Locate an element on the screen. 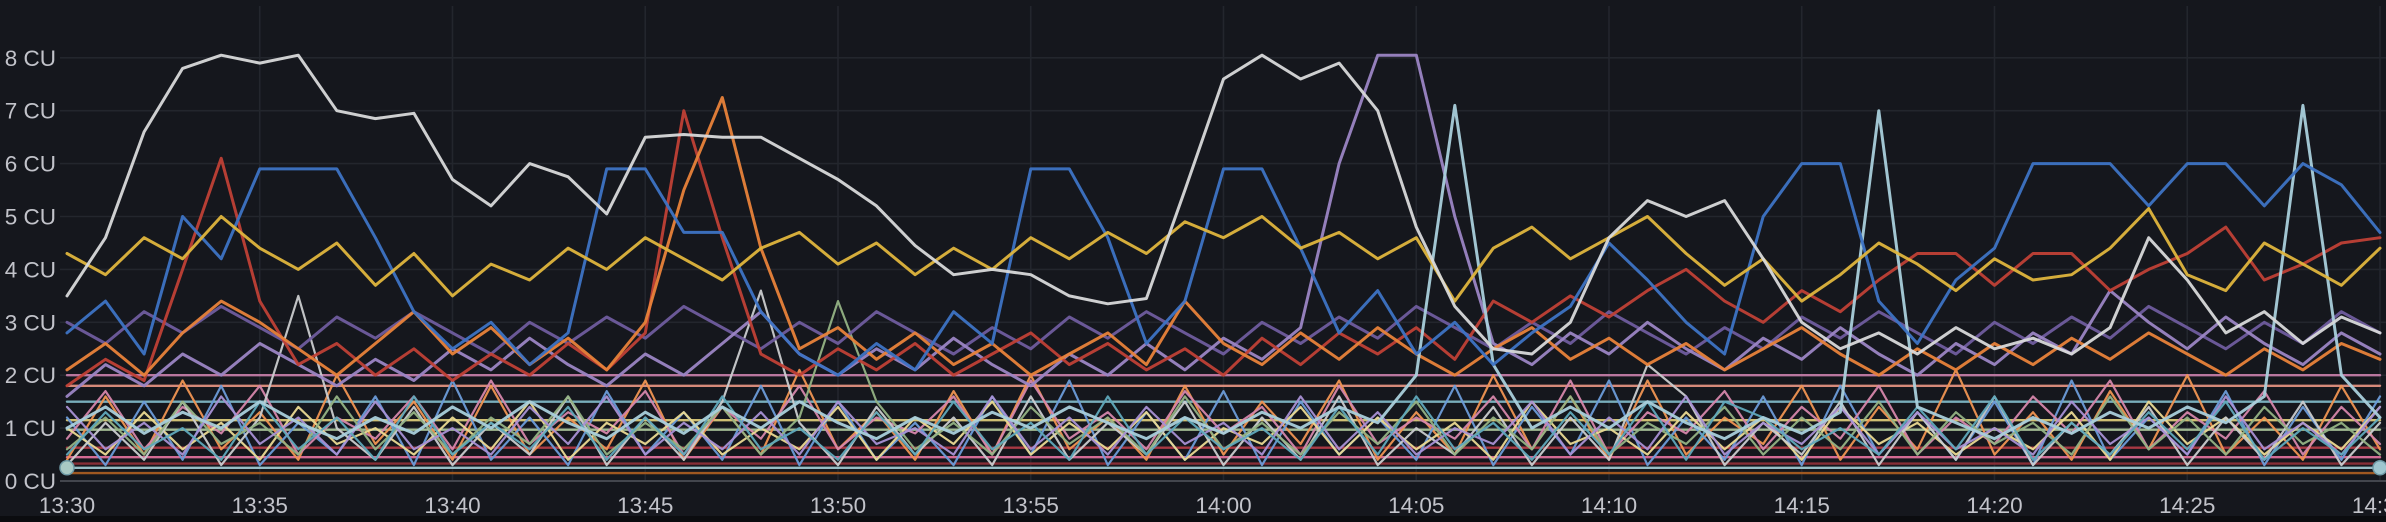  x-tick-label: 13:40 is located at coordinates (452, 505).